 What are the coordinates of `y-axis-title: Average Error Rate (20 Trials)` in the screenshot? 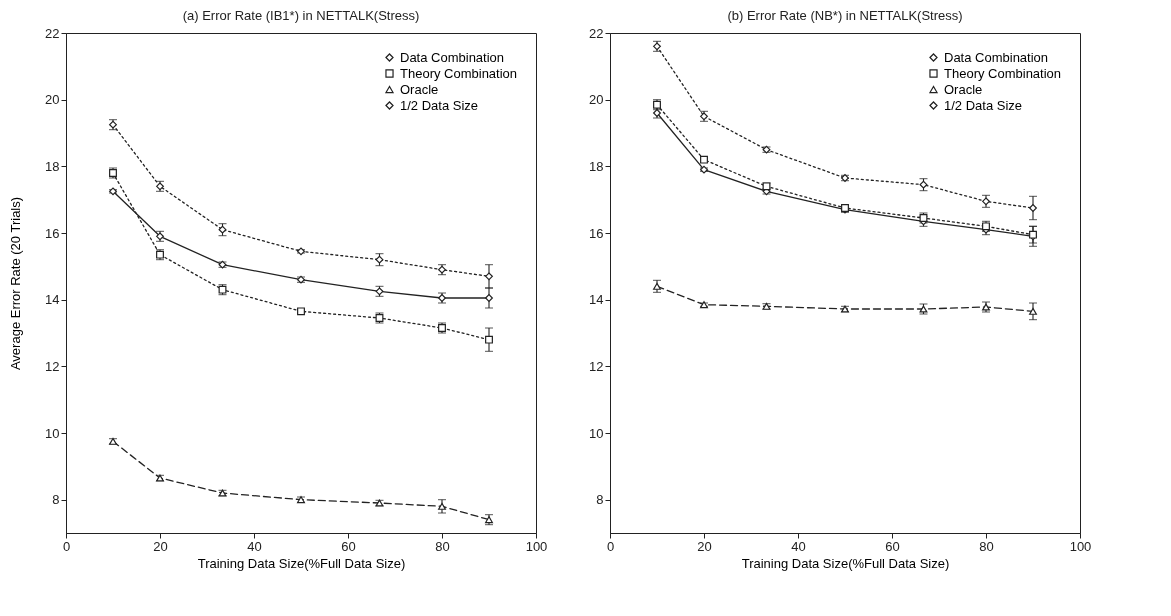 It's located at (16, 283).